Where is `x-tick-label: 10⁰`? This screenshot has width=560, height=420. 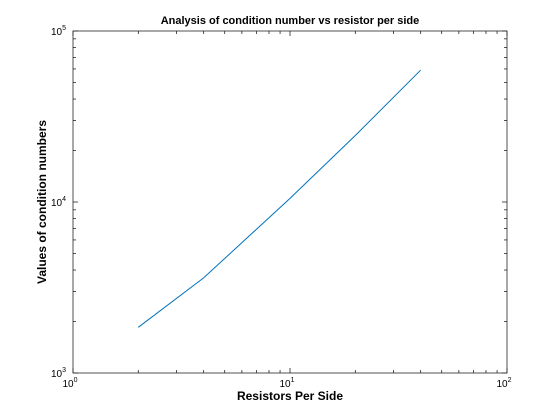 x-tick-label: 10⁰ is located at coordinates (69, 383).